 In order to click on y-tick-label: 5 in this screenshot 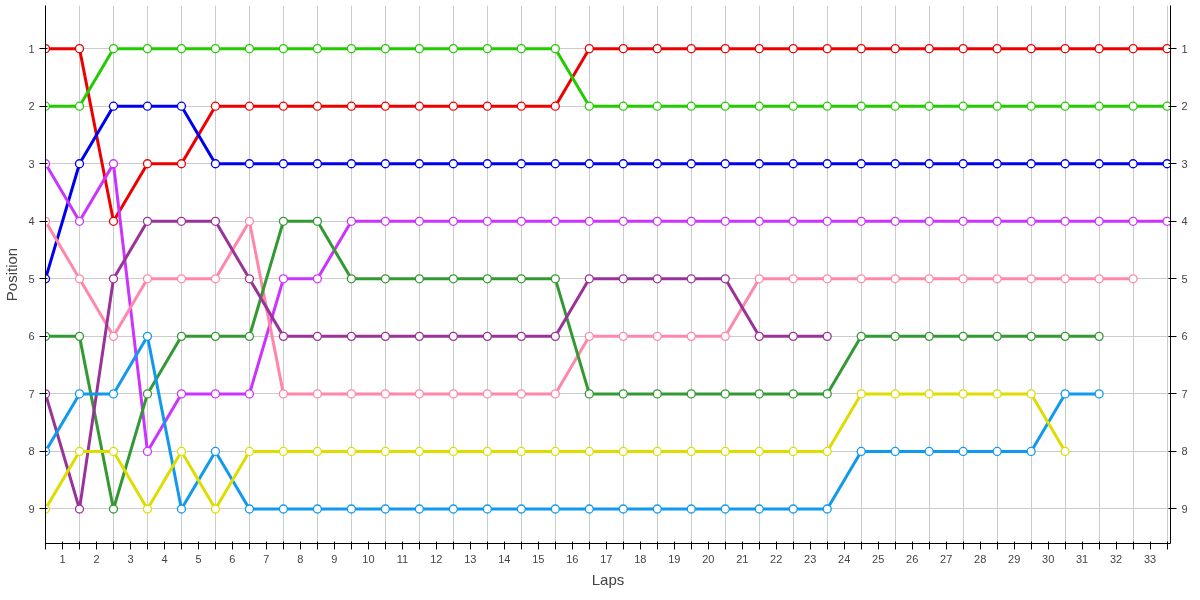, I will do `click(31, 278)`.